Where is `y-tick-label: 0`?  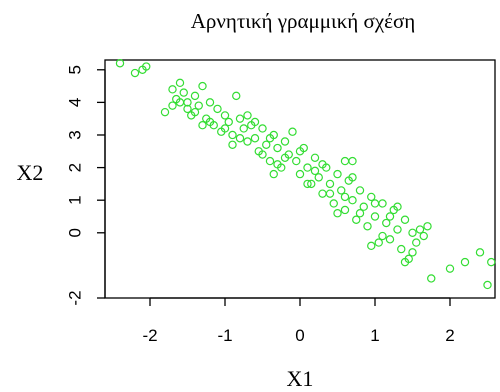 y-tick-label: 0 is located at coordinates (75, 232).